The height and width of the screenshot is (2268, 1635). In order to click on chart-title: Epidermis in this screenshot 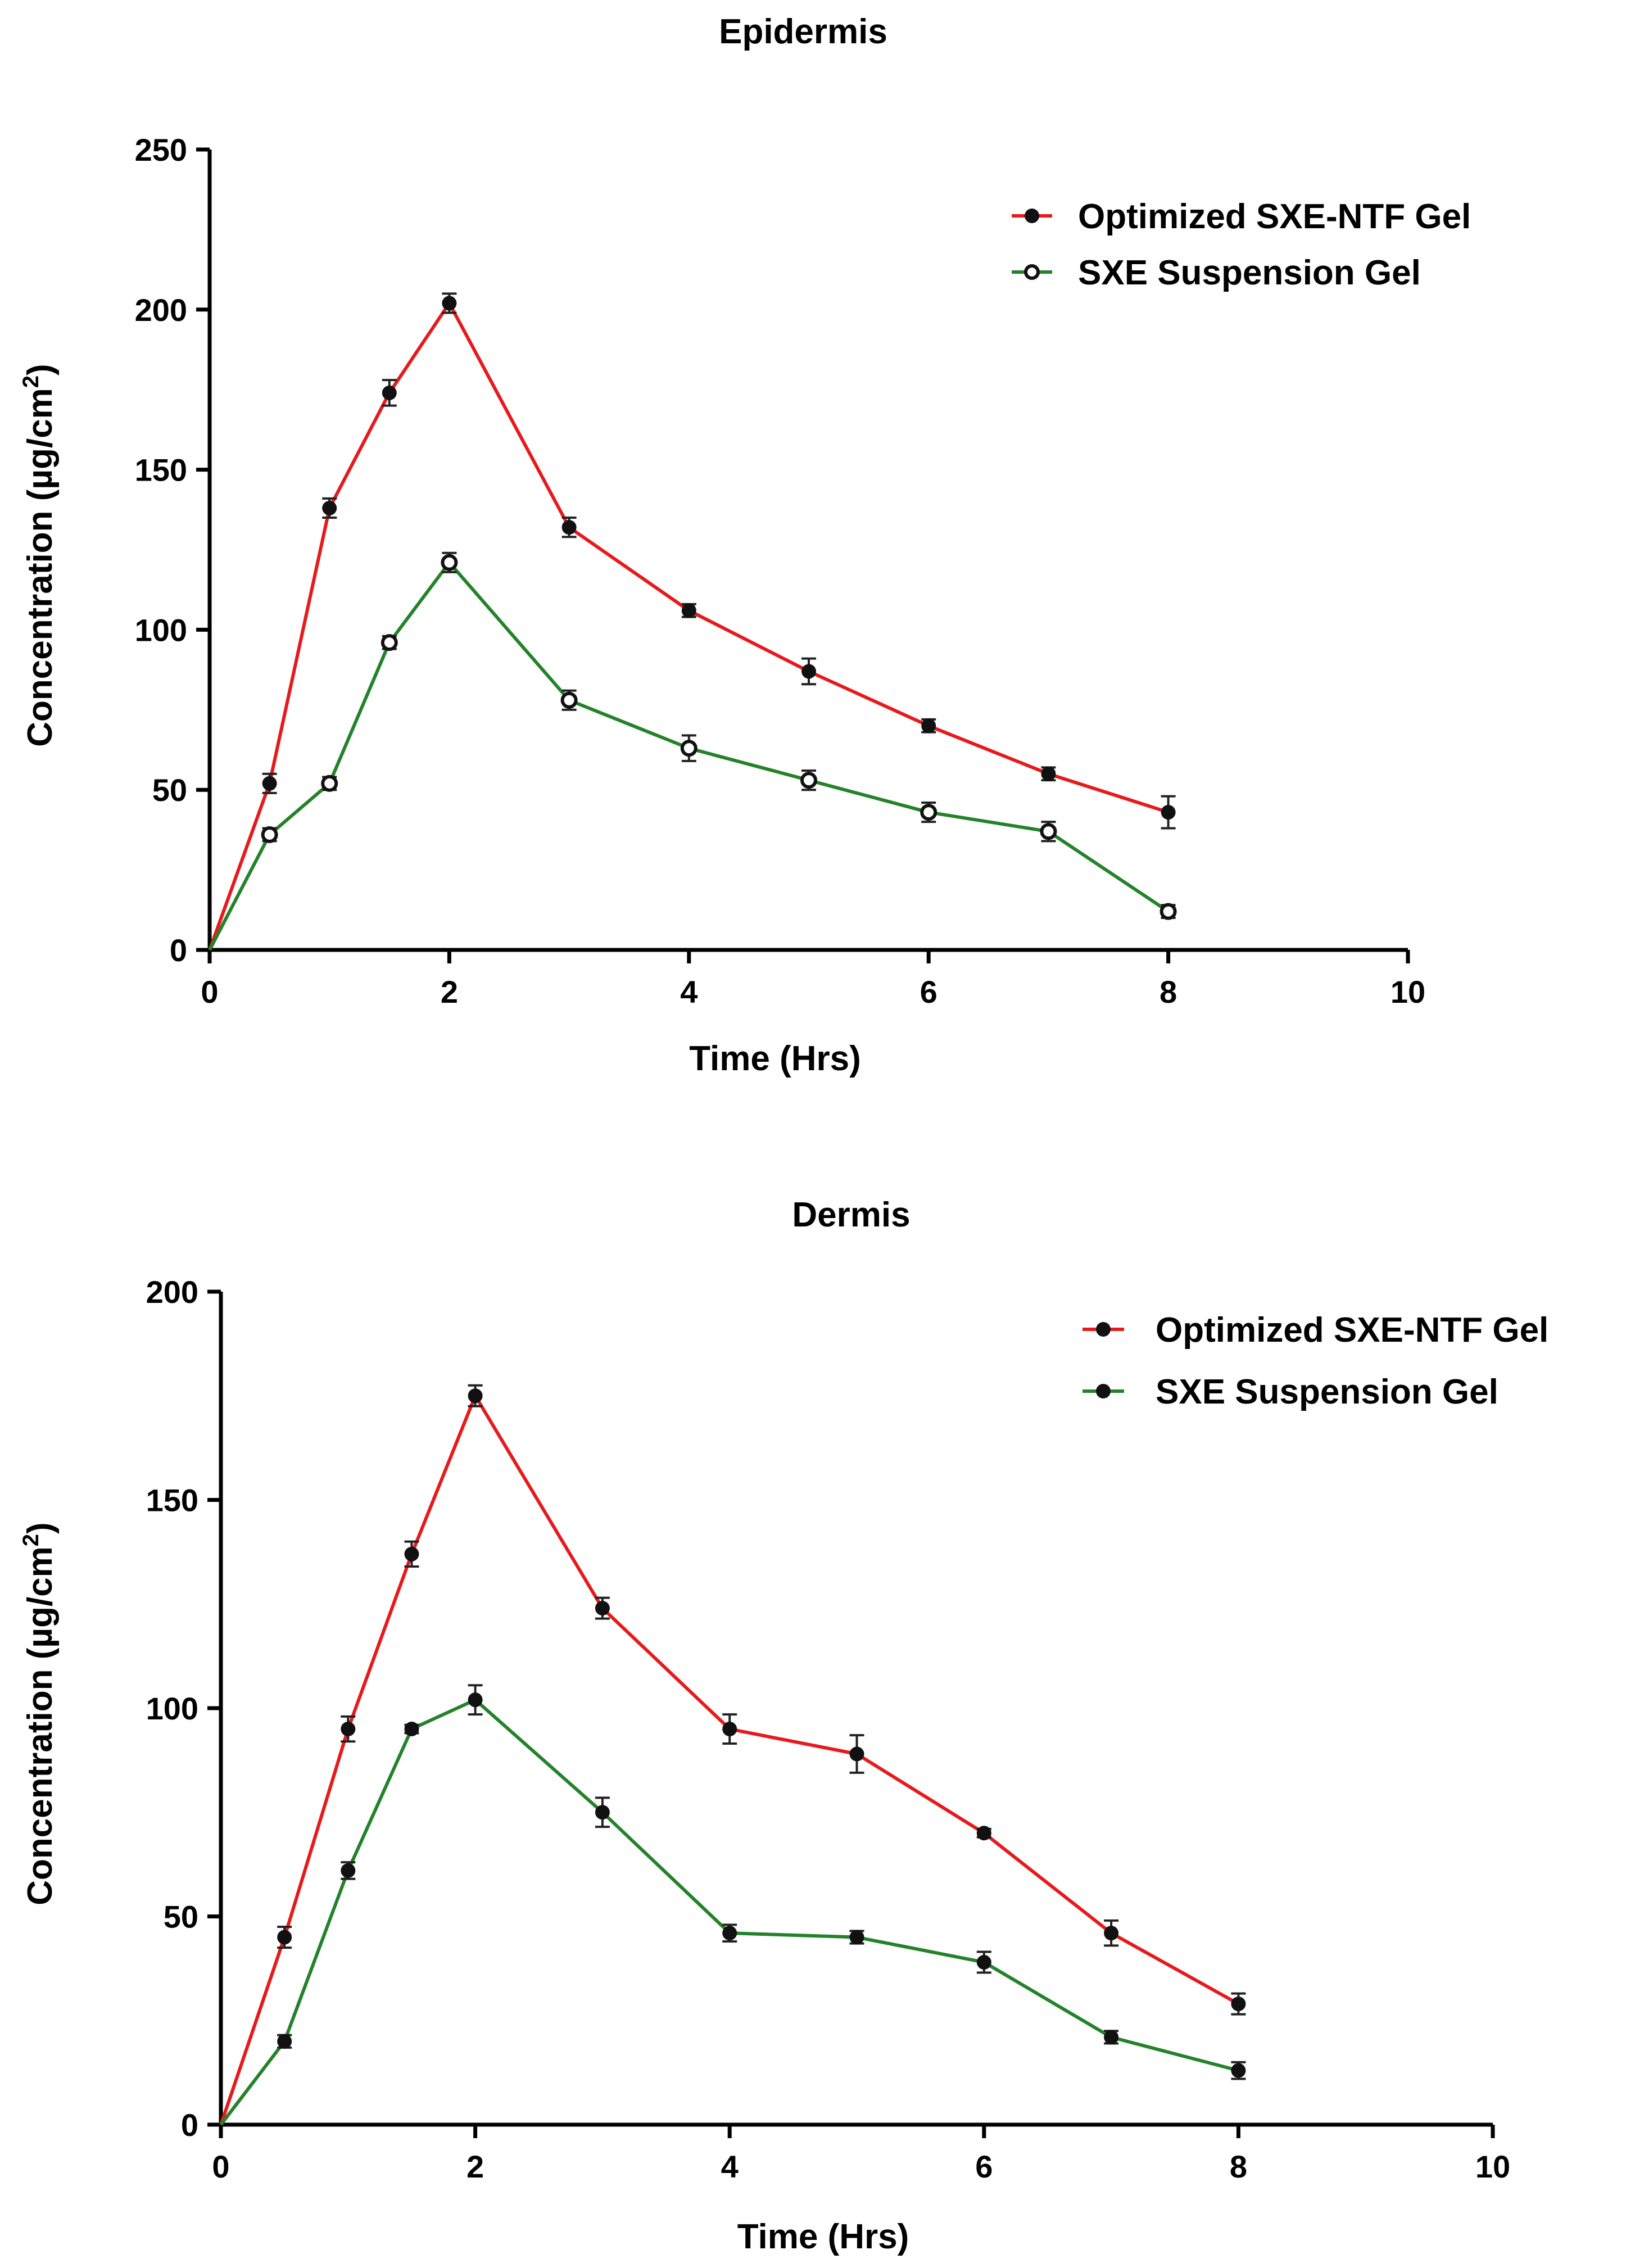, I will do `click(803, 31)`.